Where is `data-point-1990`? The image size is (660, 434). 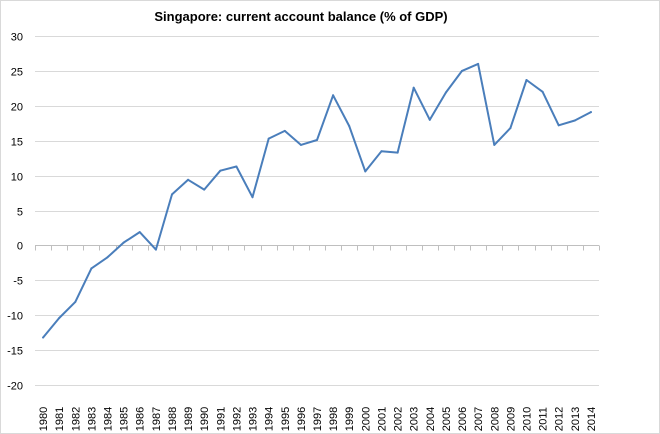 data-point-1990 is located at coordinates (204, 189).